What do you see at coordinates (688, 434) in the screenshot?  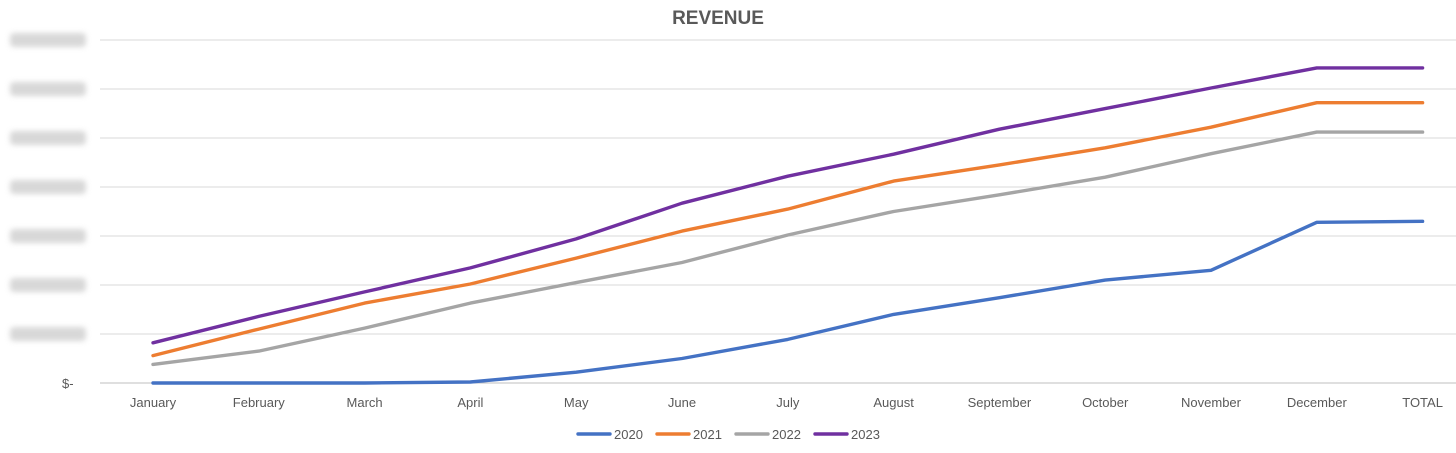 I see `legend-item-2021: 2021` at bounding box center [688, 434].